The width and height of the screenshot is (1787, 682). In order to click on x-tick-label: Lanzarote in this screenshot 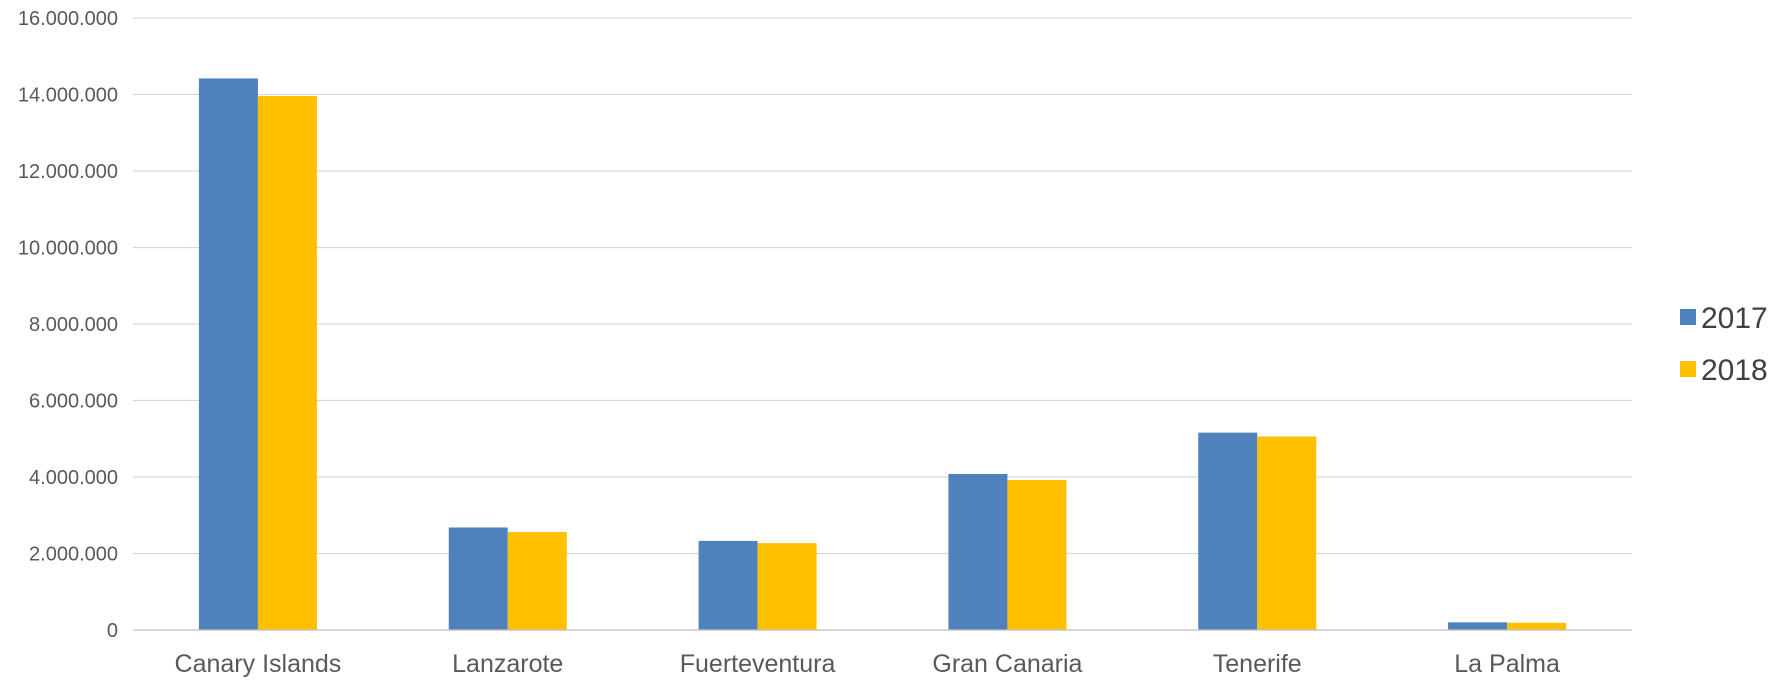, I will do `click(507, 663)`.